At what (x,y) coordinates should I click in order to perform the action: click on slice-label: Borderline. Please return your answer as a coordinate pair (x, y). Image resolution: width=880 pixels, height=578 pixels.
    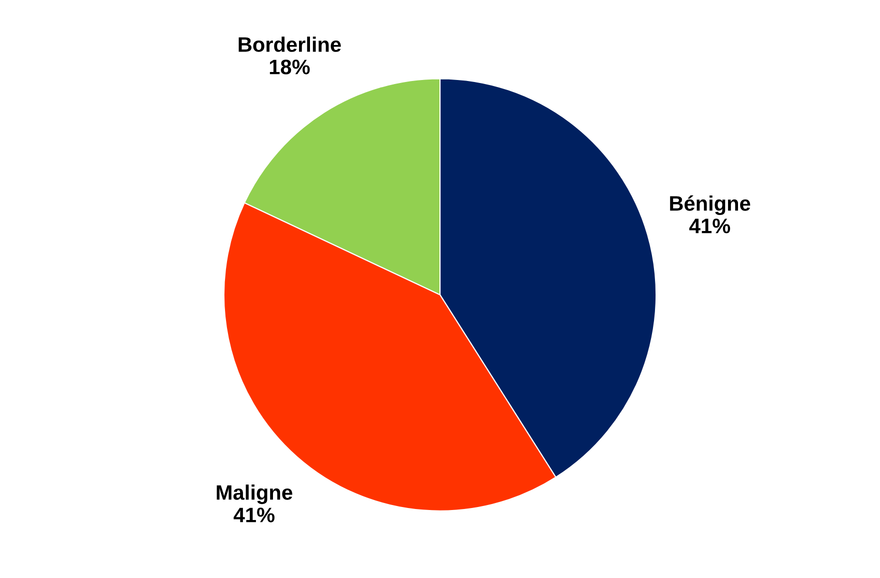
    Looking at the image, I should click on (289, 44).